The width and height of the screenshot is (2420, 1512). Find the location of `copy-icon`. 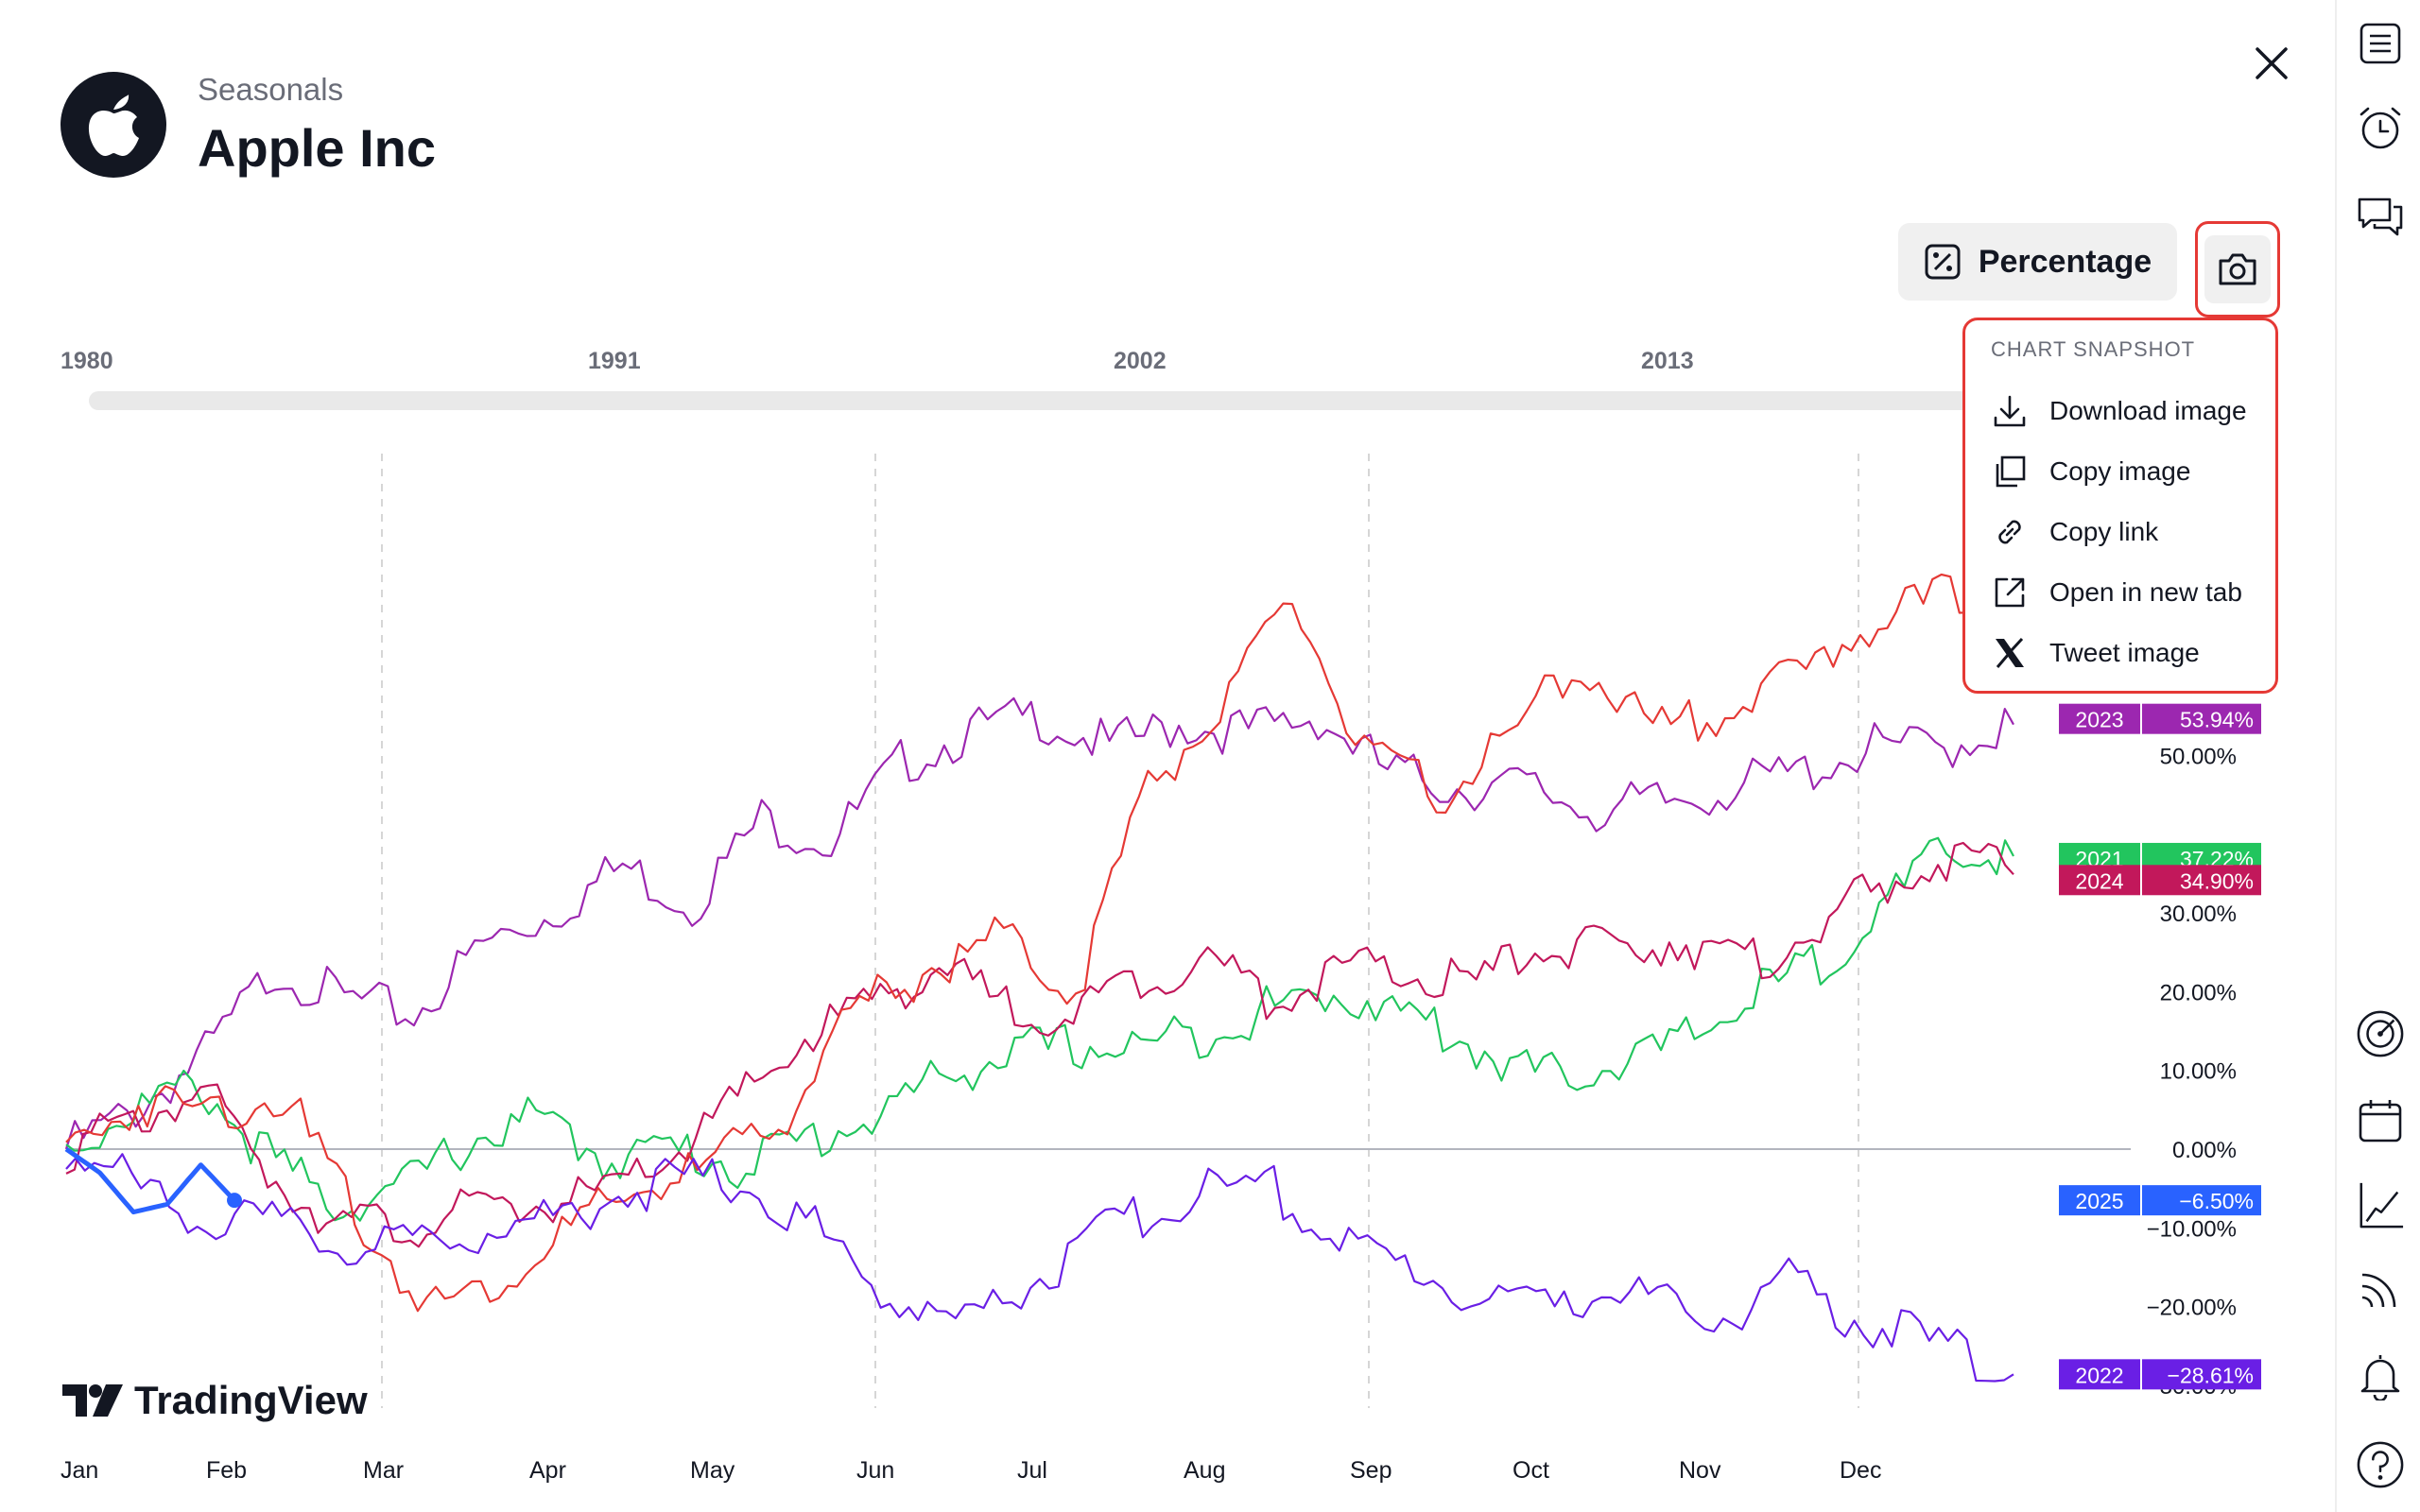

copy-icon is located at coordinates (2010, 471).